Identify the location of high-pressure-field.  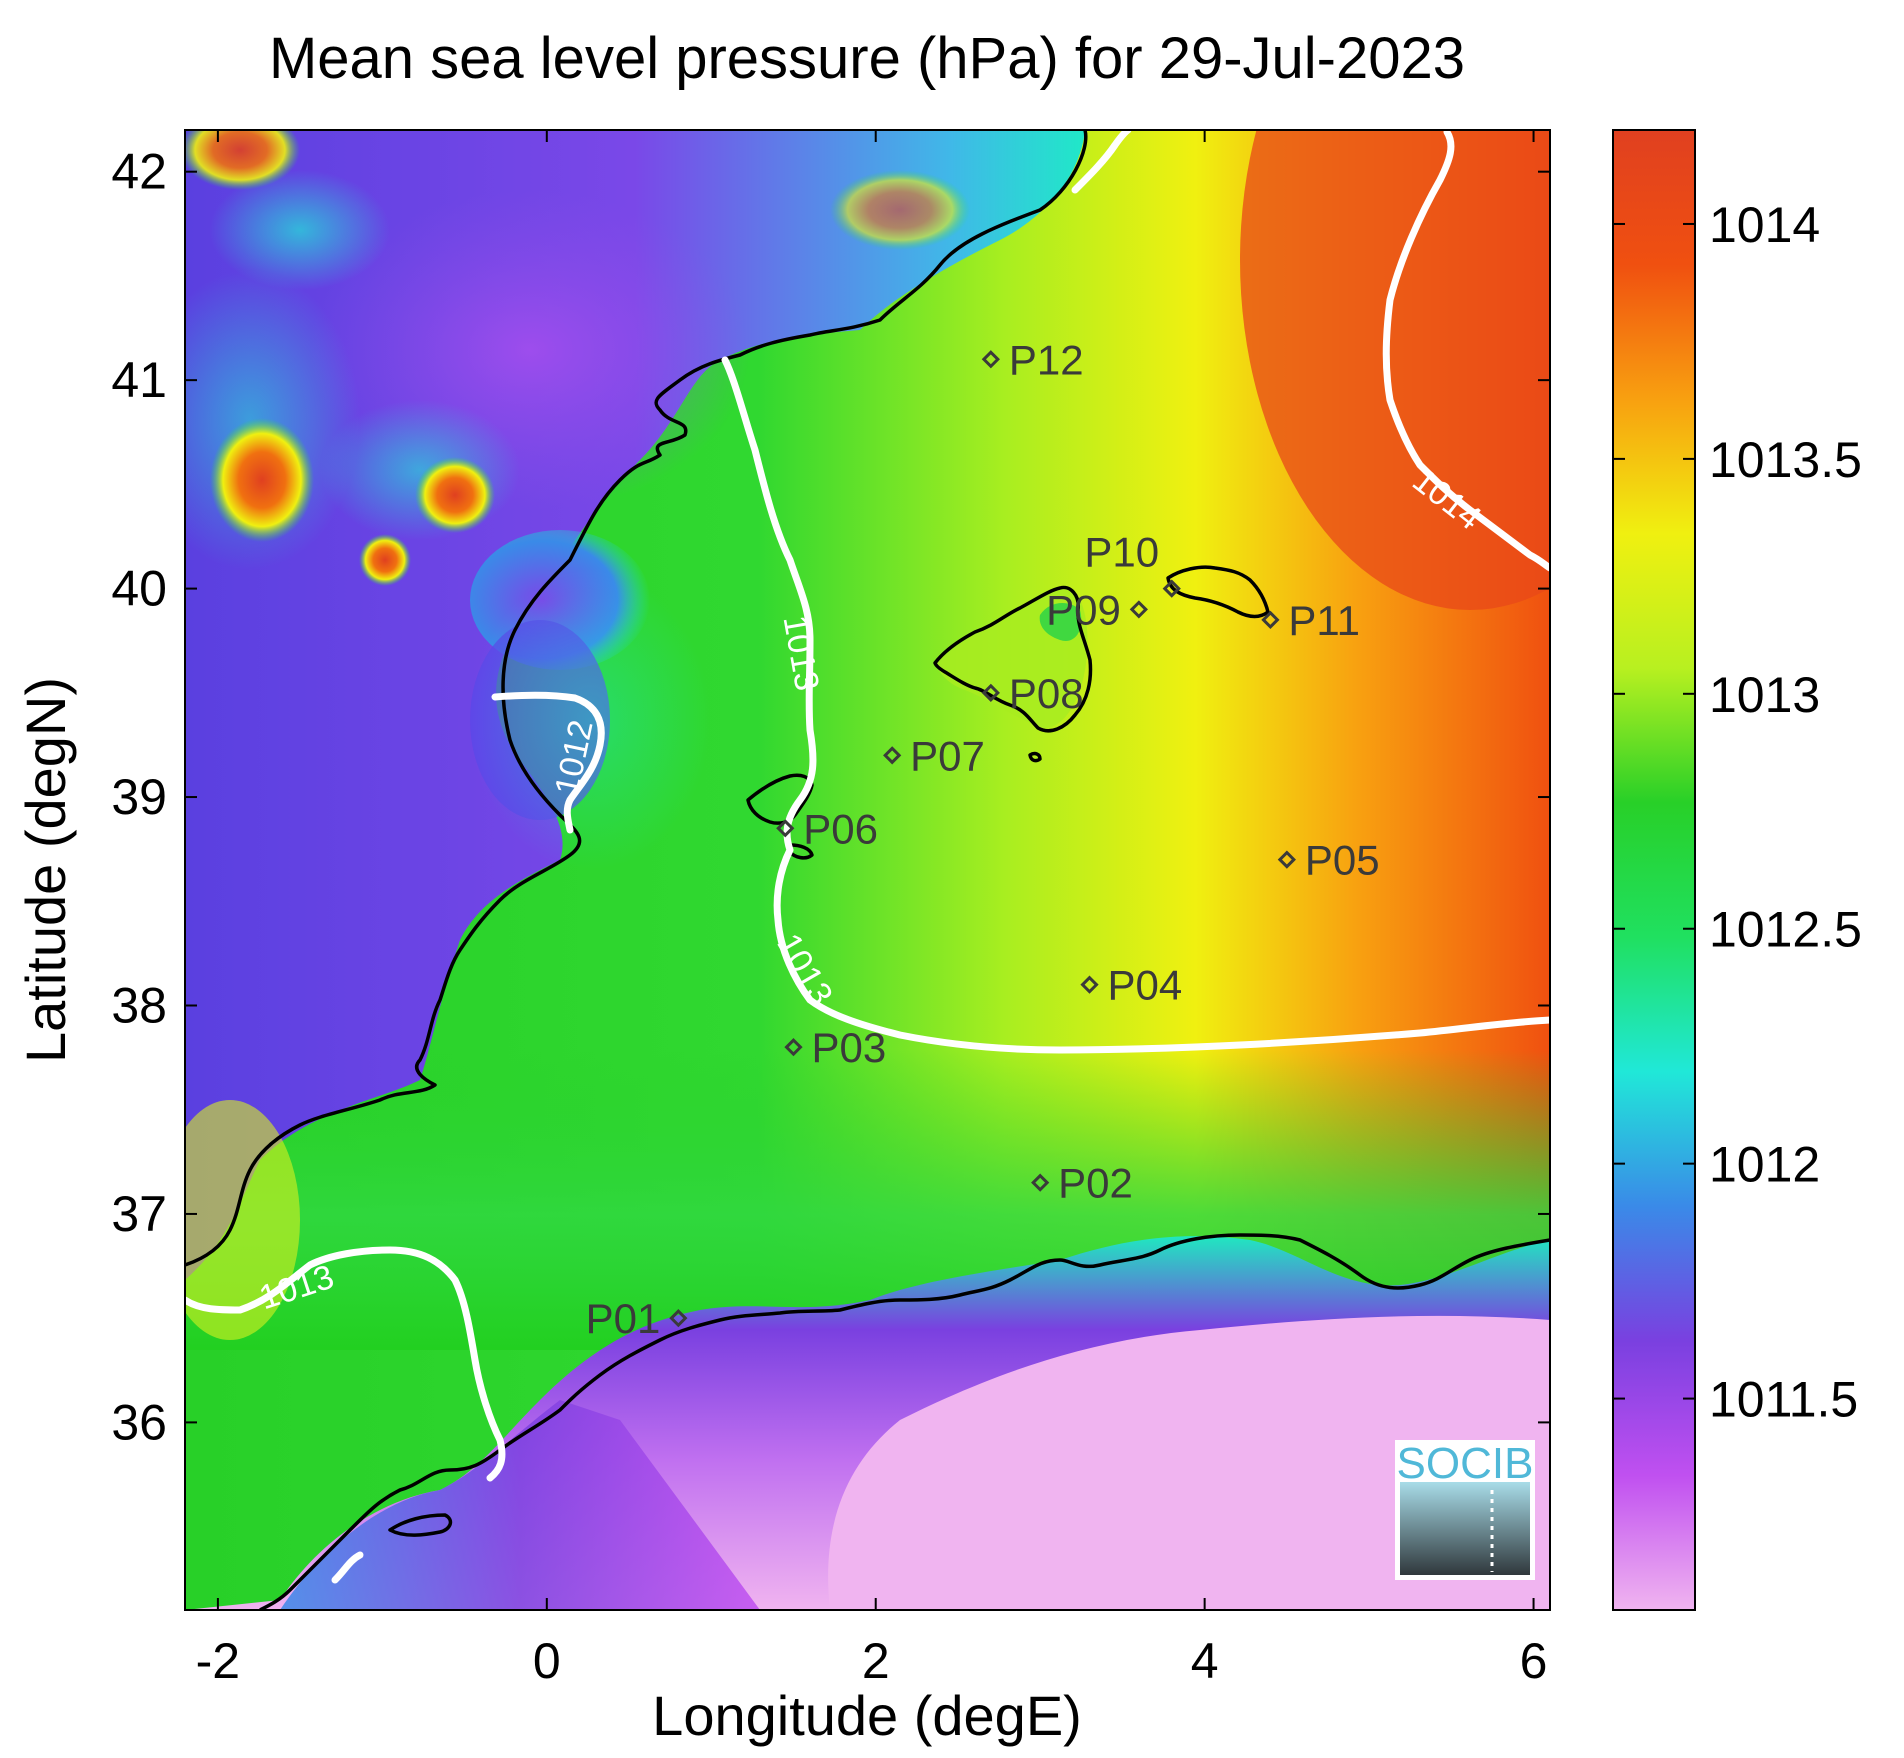
(1395, 370).